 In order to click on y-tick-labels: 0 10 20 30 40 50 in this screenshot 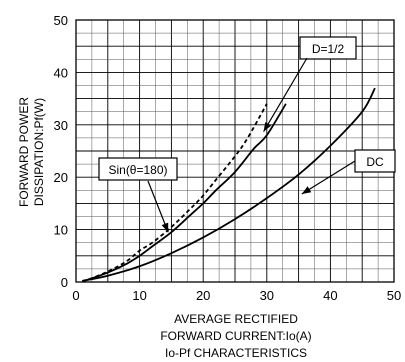, I will do `click(61, 151)`.